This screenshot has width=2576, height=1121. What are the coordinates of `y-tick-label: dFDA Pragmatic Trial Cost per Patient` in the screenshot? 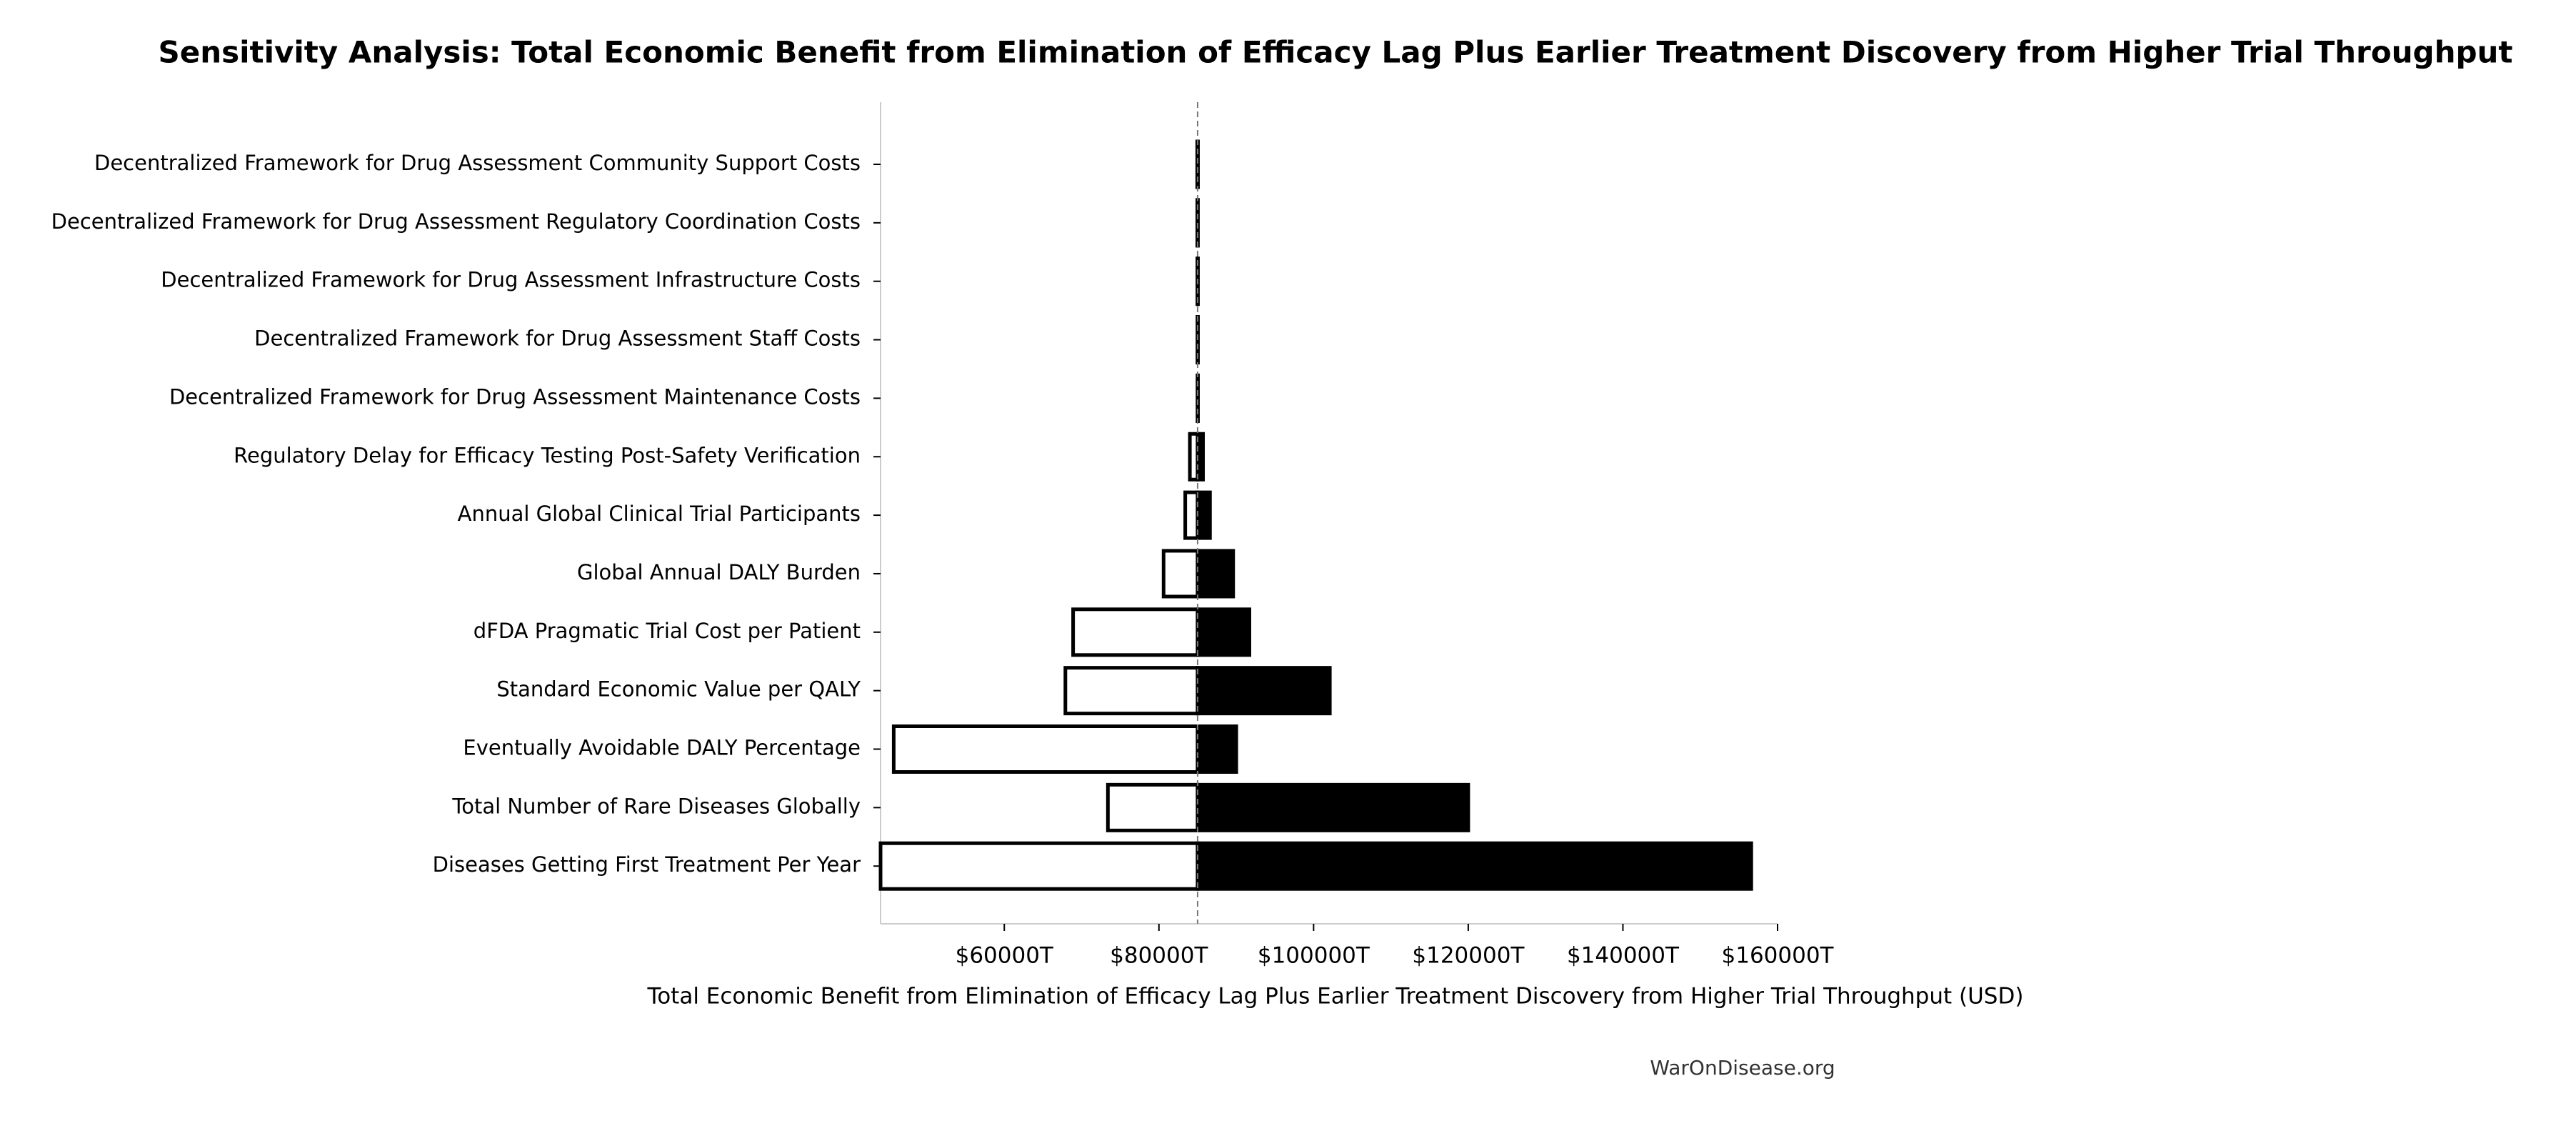 It's located at (667, 631).